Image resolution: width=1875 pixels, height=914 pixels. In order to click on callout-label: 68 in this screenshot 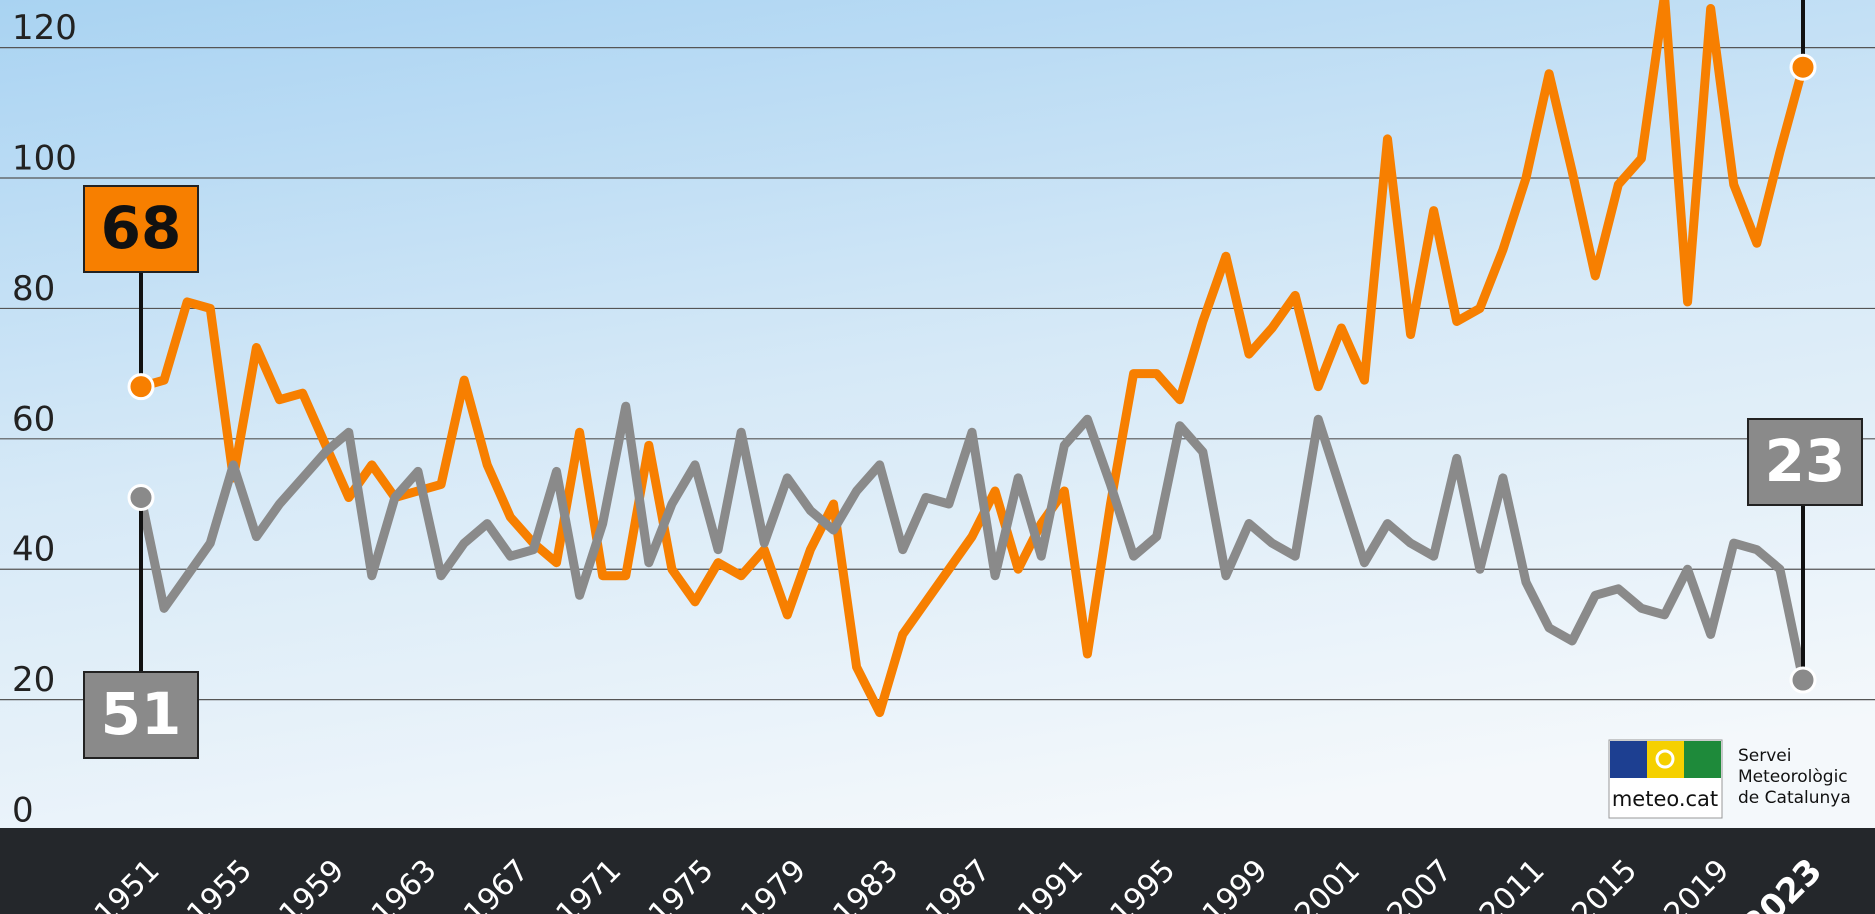, I will do `click(141, 228)`.